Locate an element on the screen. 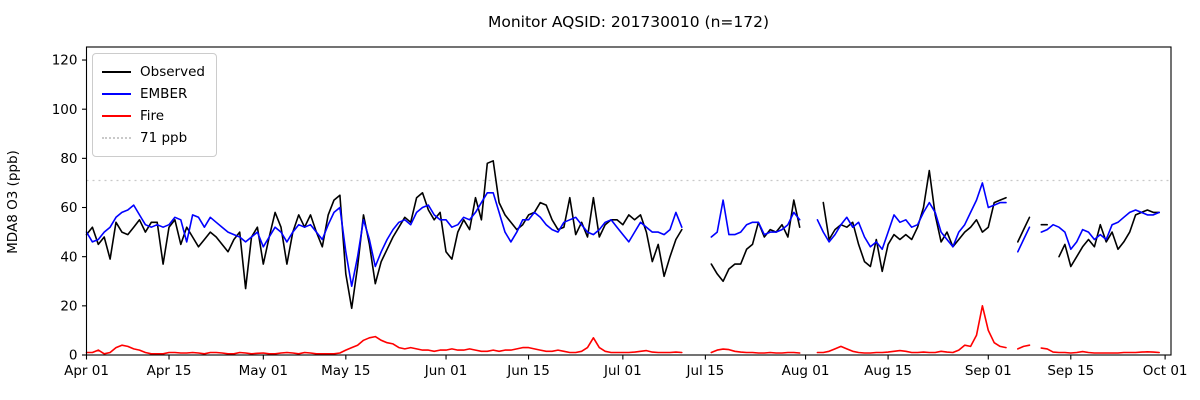 The height and width of the screenshot is (400, 1200). fire-line-swatch is located at coordinates (116, 116).